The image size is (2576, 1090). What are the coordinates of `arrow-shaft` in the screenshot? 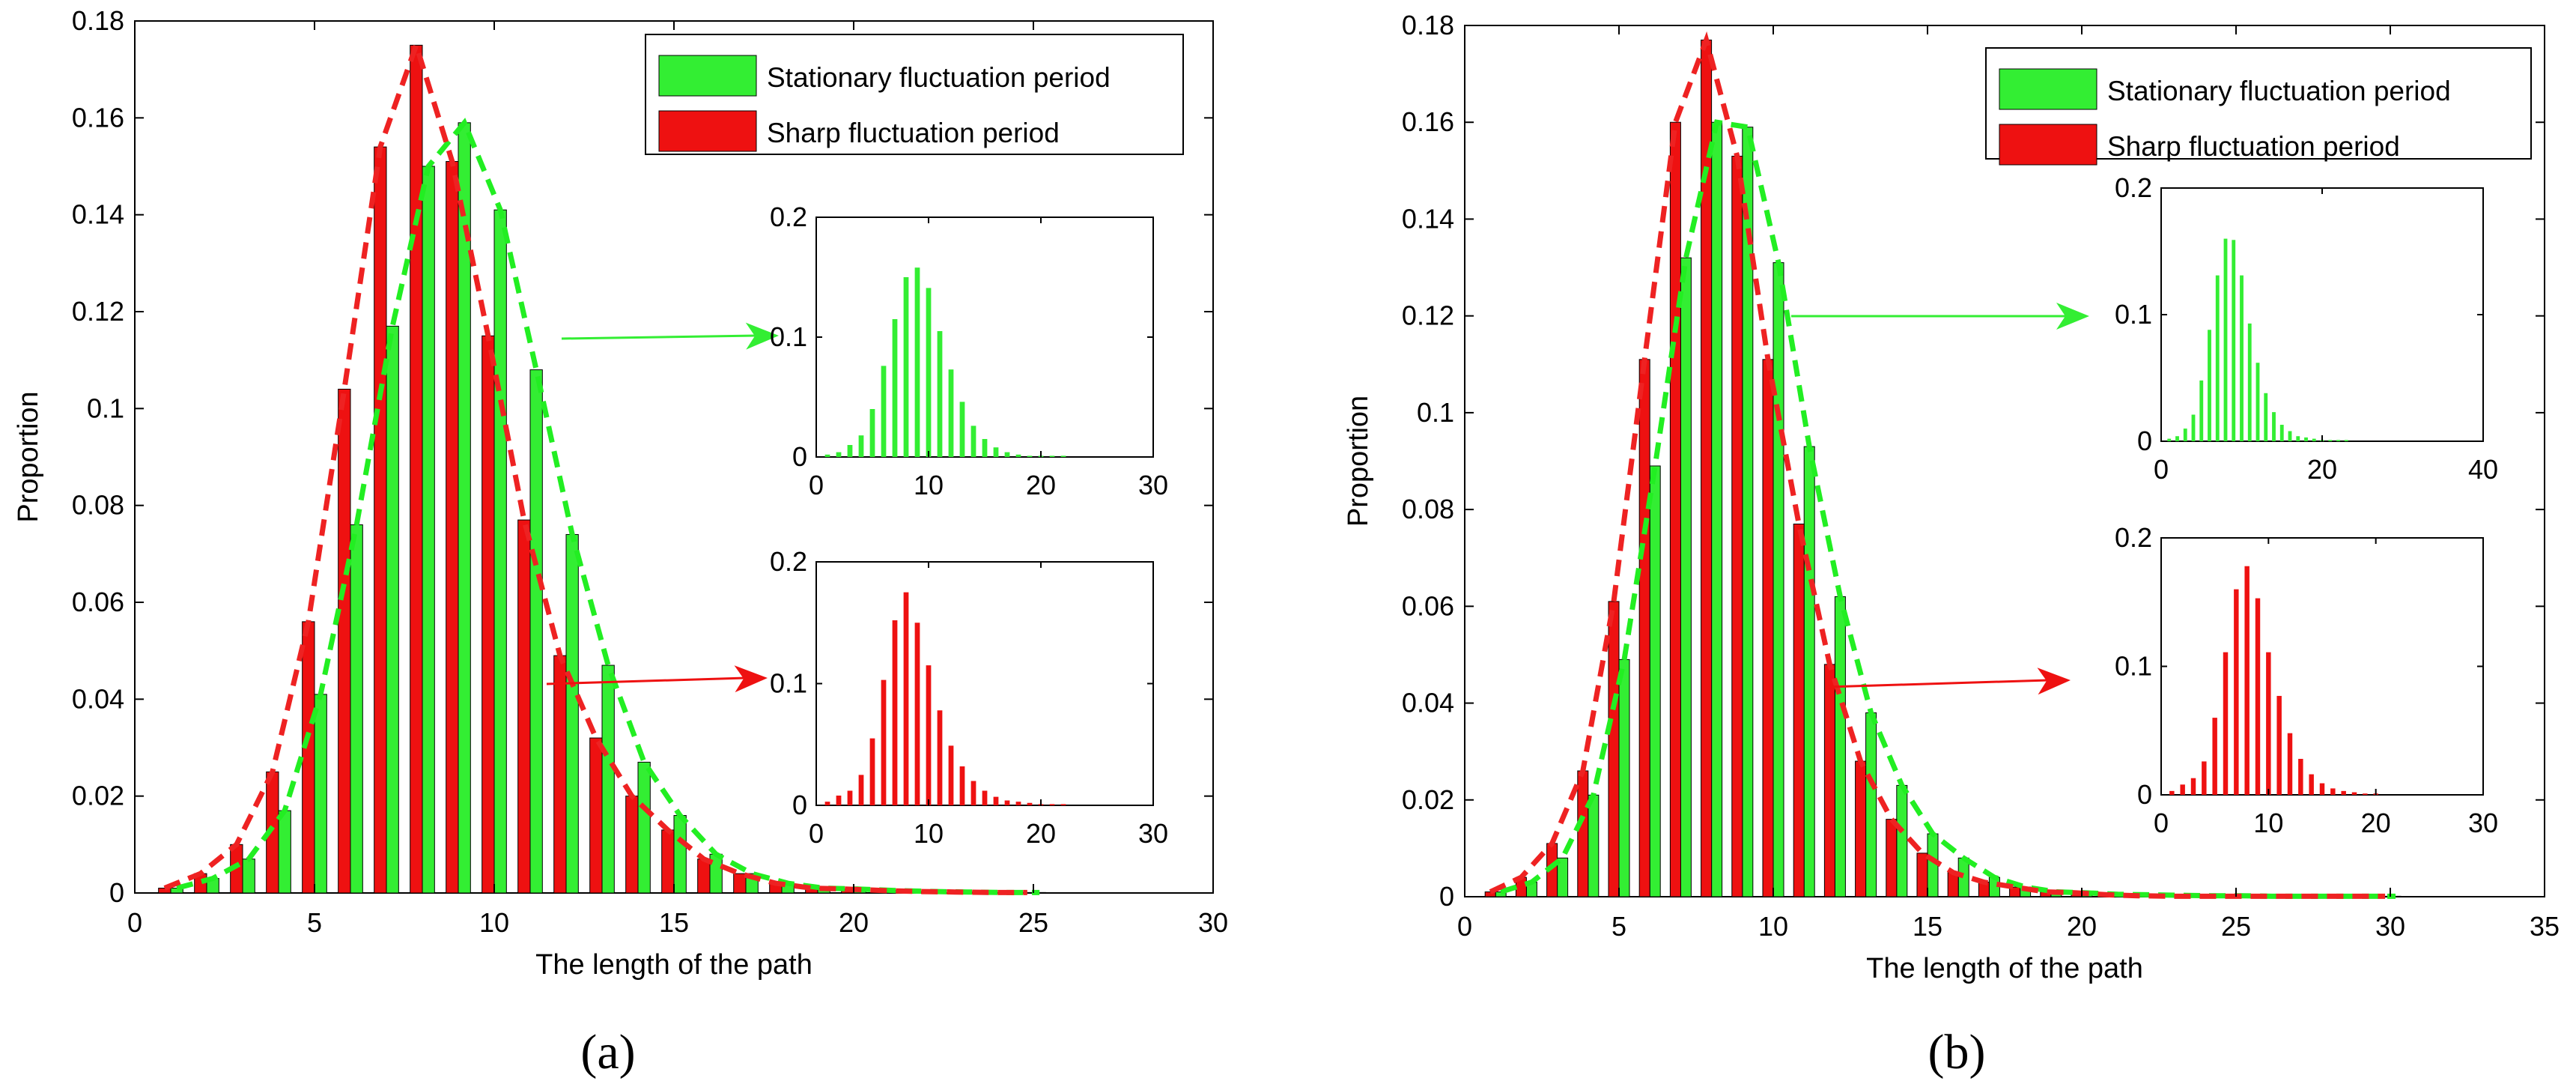 It's located at (646, 680).